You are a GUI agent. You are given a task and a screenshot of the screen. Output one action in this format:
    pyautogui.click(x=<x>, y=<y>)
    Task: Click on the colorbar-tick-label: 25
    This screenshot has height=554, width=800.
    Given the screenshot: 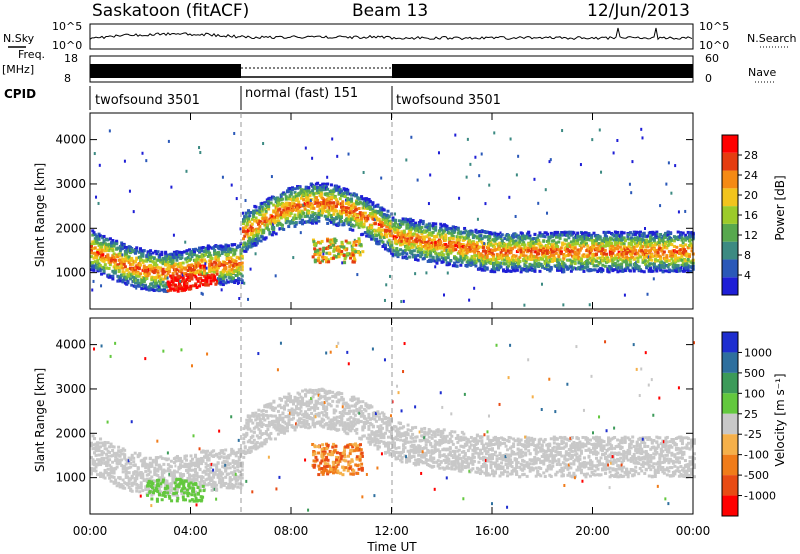 What is the action you would take?
    pyautogui.click(x=751, y=414)
    